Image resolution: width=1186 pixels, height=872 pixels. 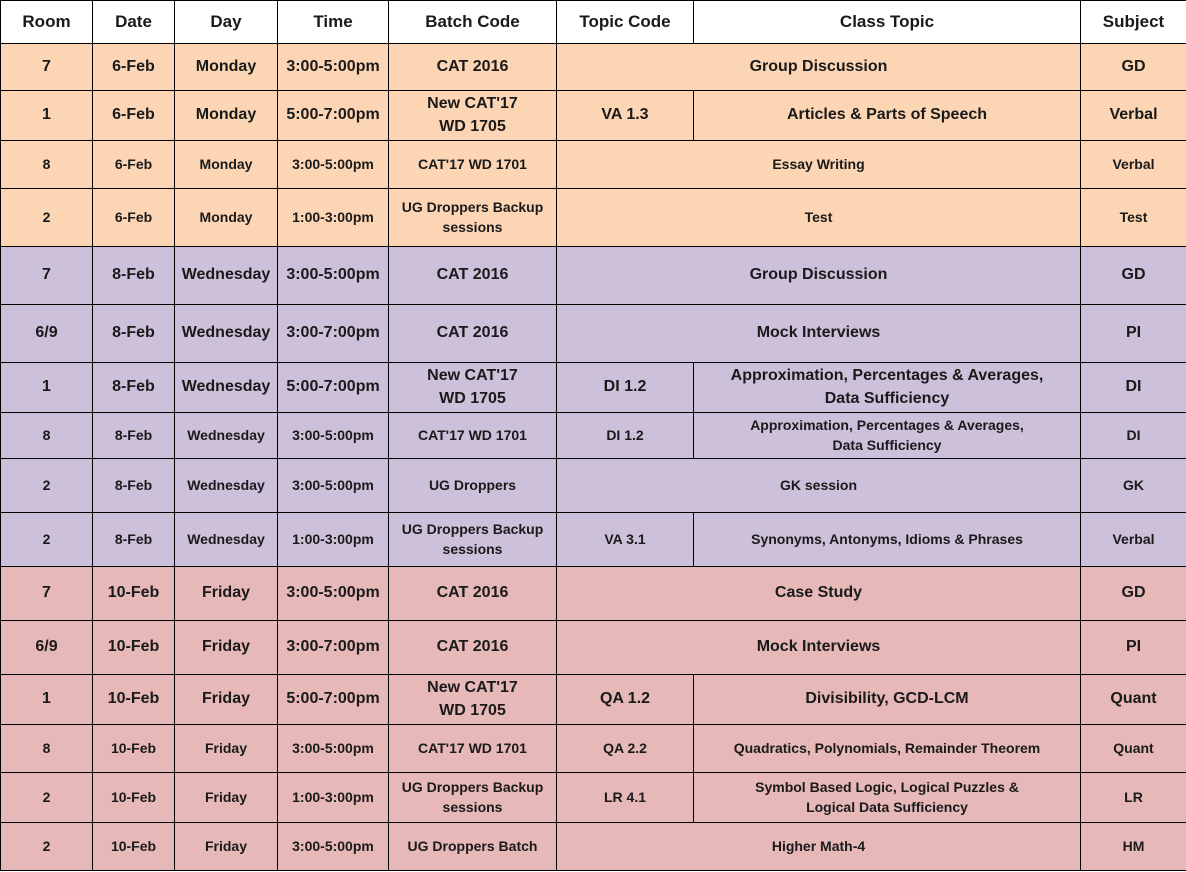 What do you see at coordinates (1133, 22) in the screenshot?
I see `header-cell: Subject` at bounding box center [1133, 22].